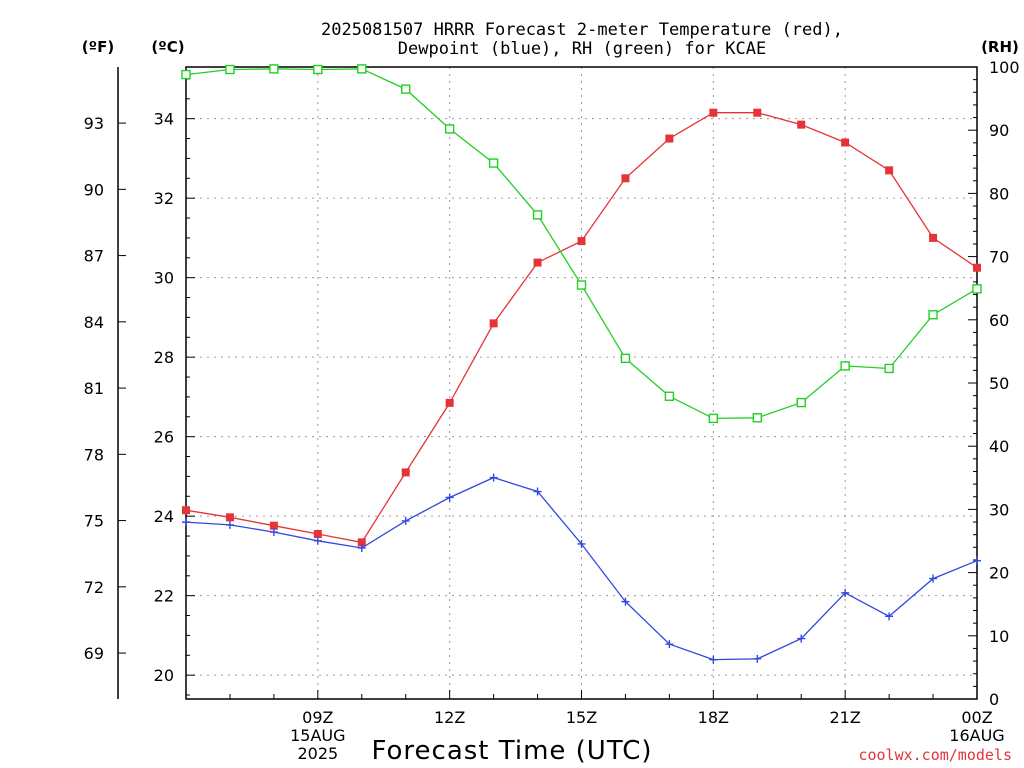 Image resolution: width=1024 pixels, height=768 pixels. Describe the element at coordinates (164, 675) in the screenshot. I see `celsius-tick-label: 20` at that location.